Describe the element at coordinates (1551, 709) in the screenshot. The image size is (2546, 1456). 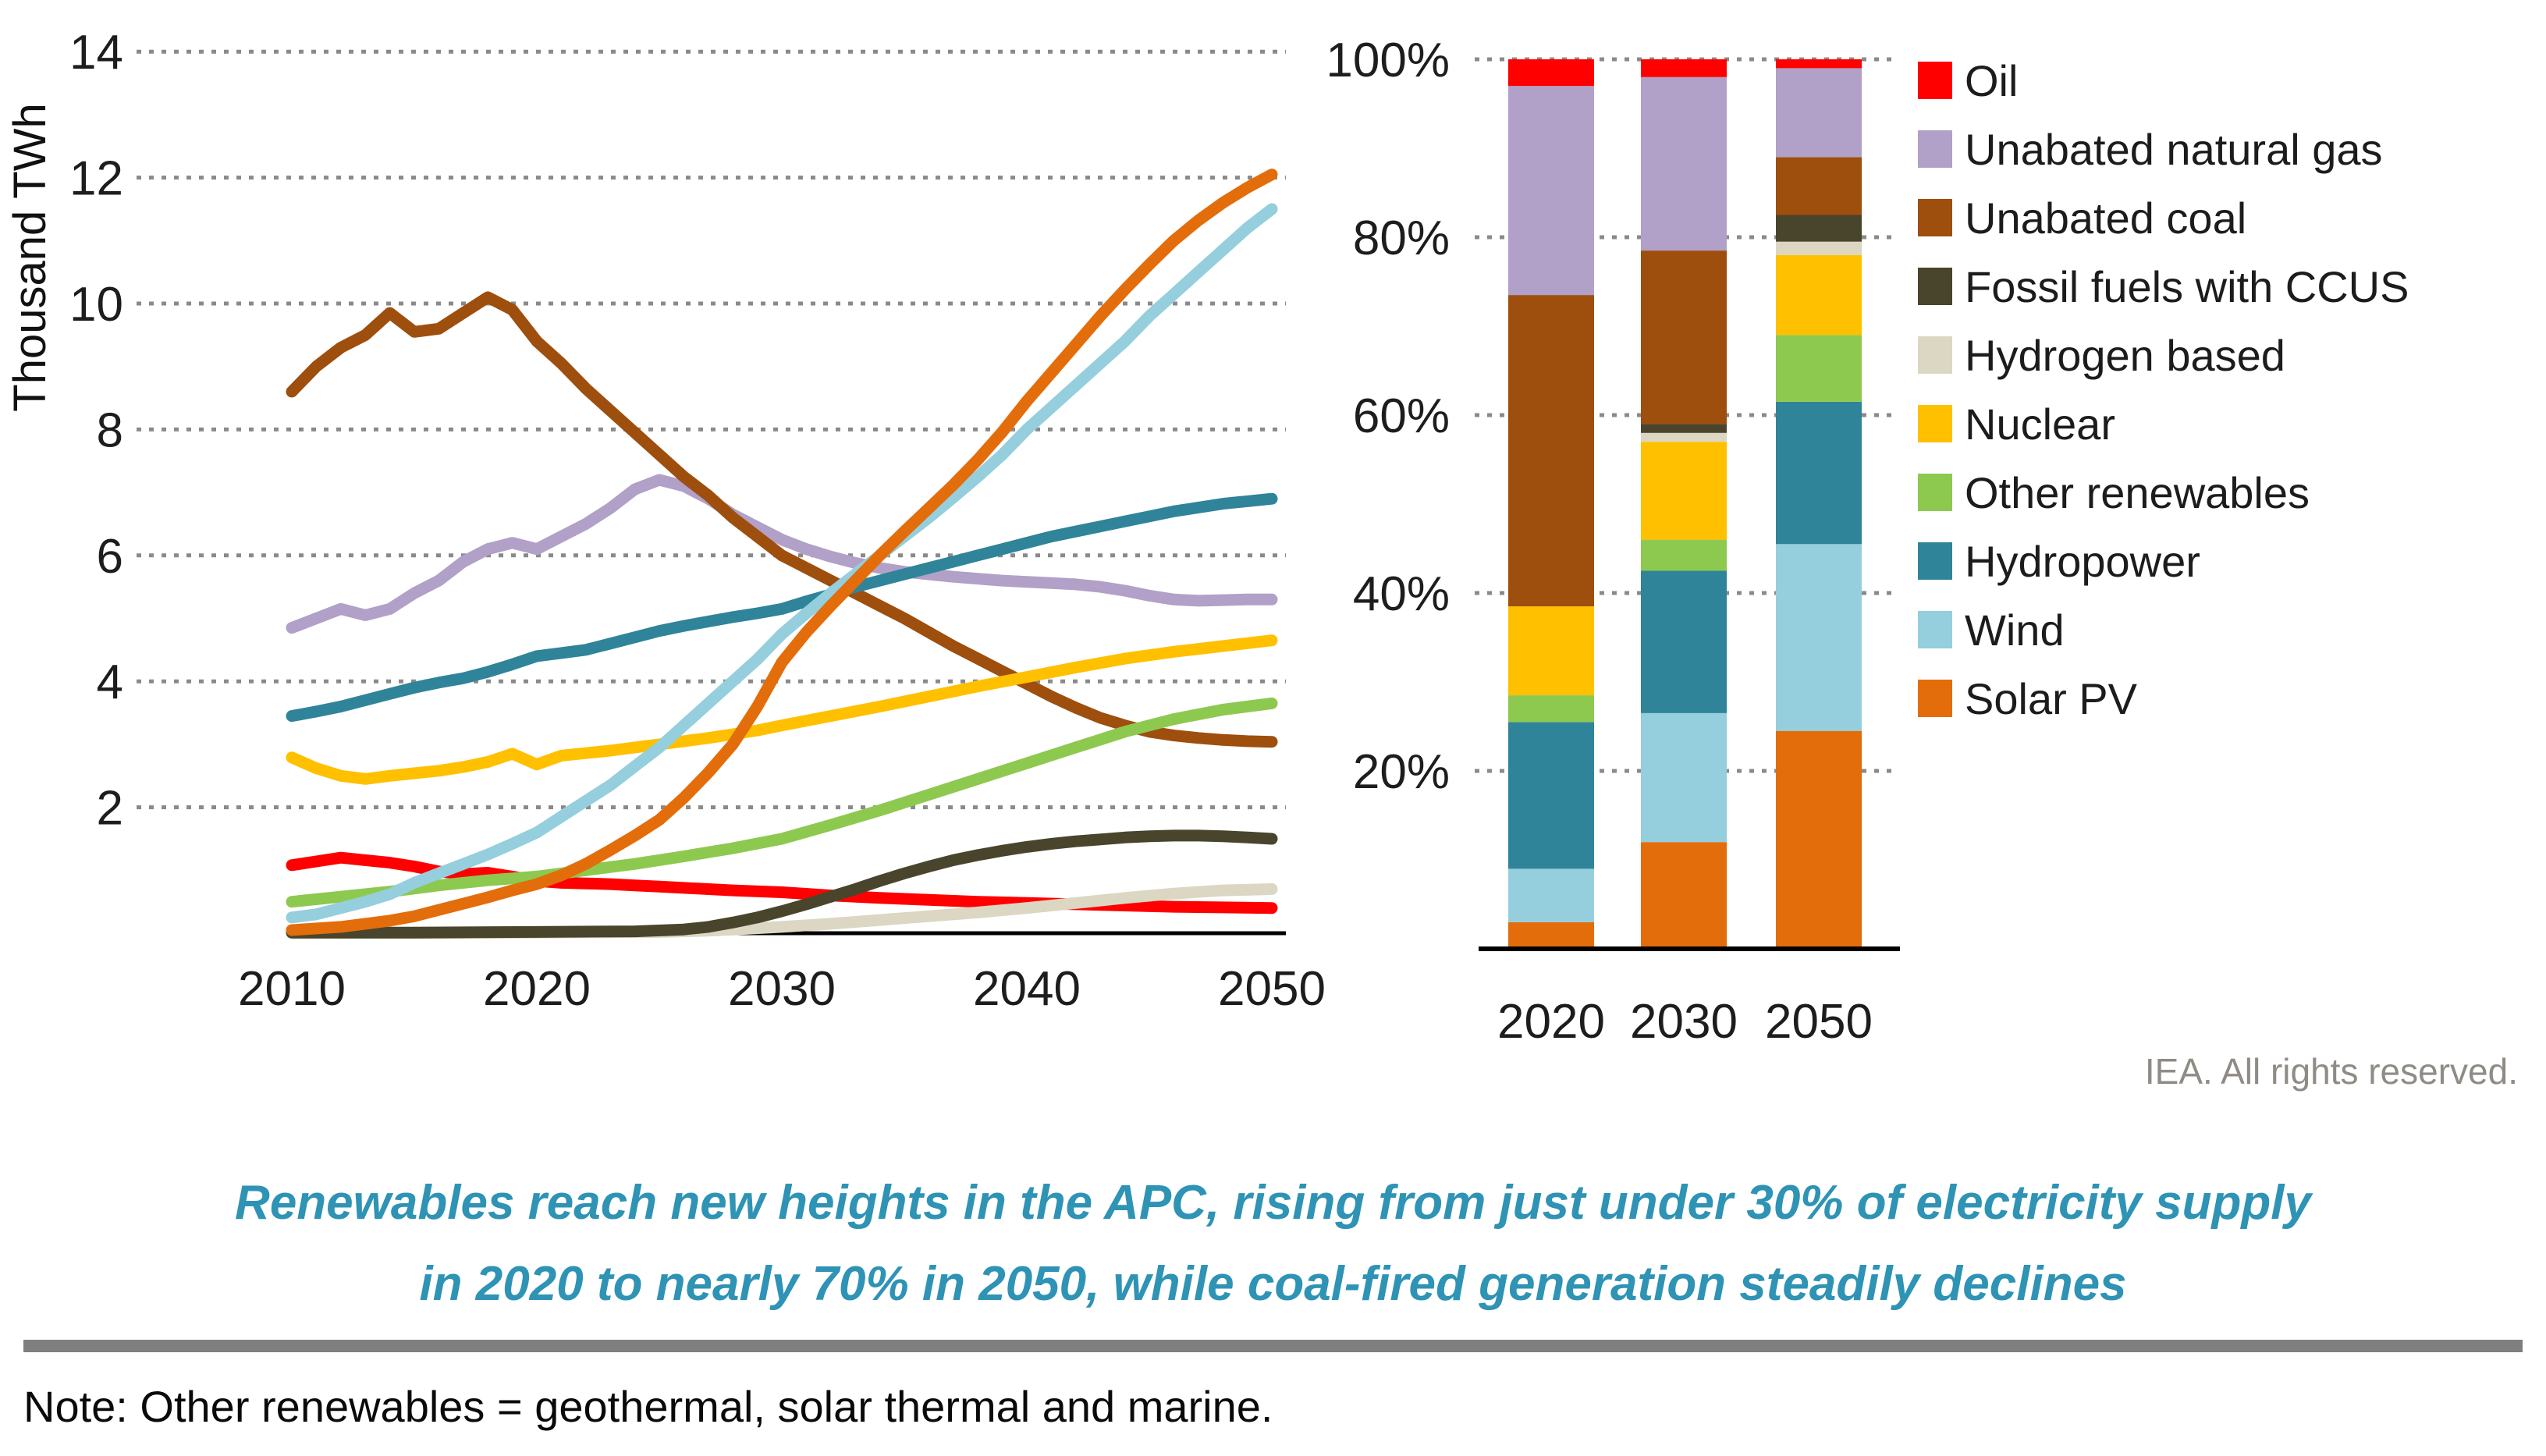
I see `bar-segment-2020-other-renewables` at that location.